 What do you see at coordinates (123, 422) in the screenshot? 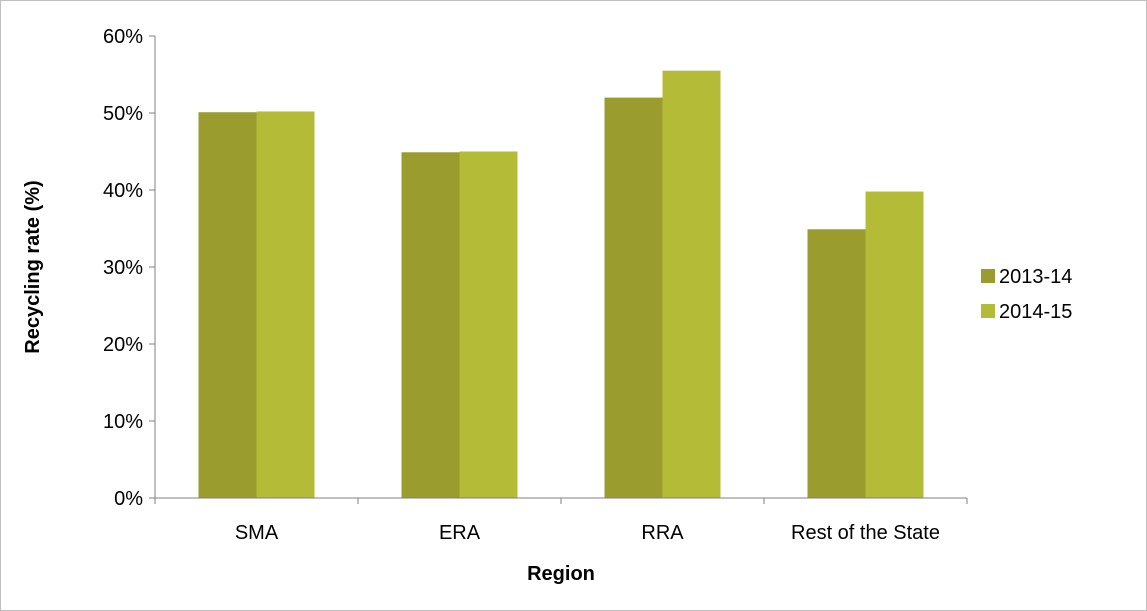
I see `y-tick-label: 10%` at bounding box center [123, 422].